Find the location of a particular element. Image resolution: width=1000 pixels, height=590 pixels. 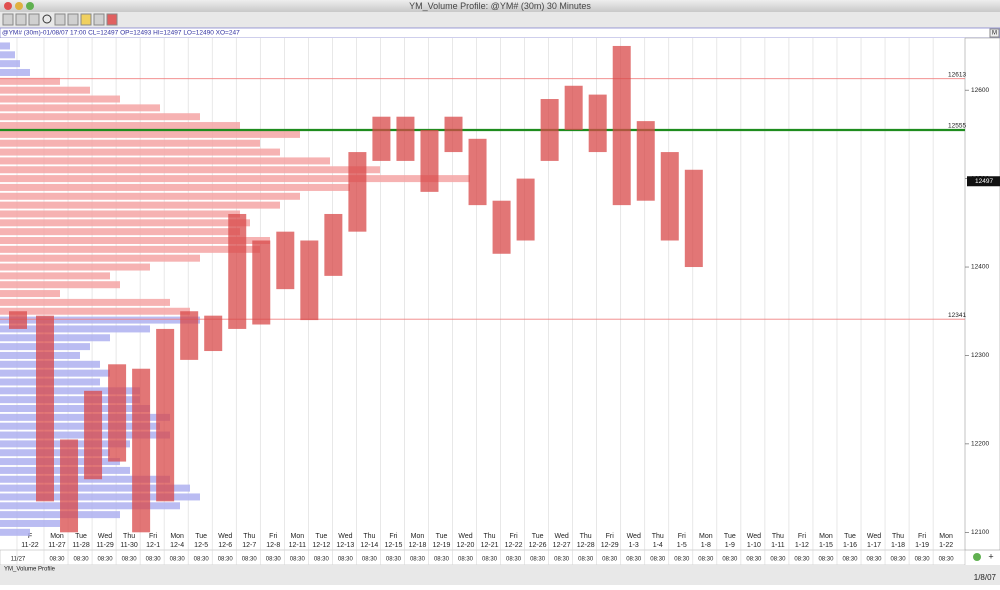

session-date: 1-11 is located at coordinates (778, 545).